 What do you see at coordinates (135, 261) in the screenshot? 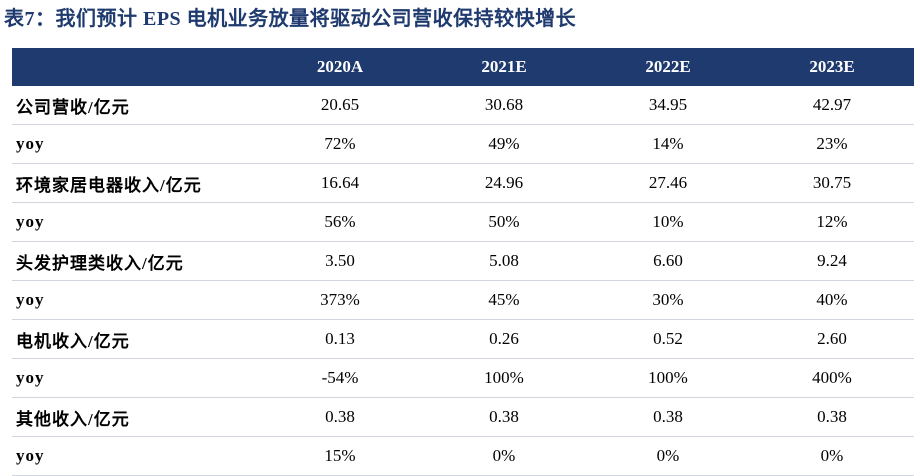
I see `row-label: 头发护理类收入/亿元` at bounding box center [135, 261].